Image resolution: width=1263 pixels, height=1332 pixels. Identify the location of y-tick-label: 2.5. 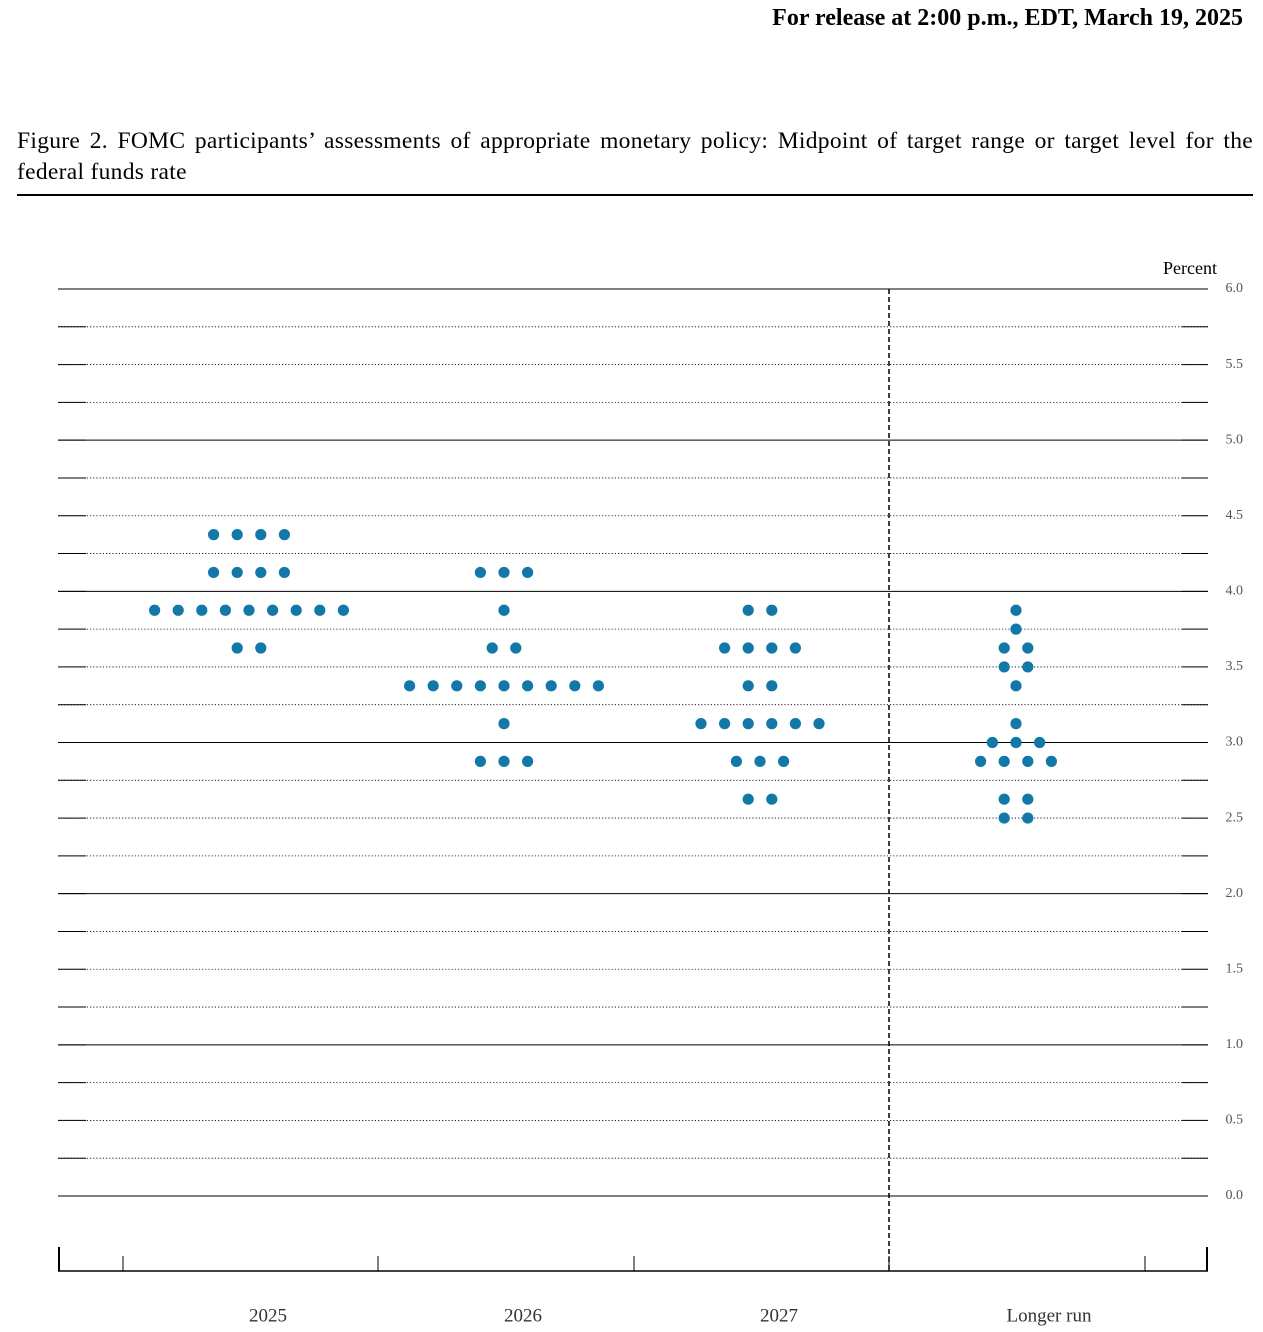
(1235, 817).